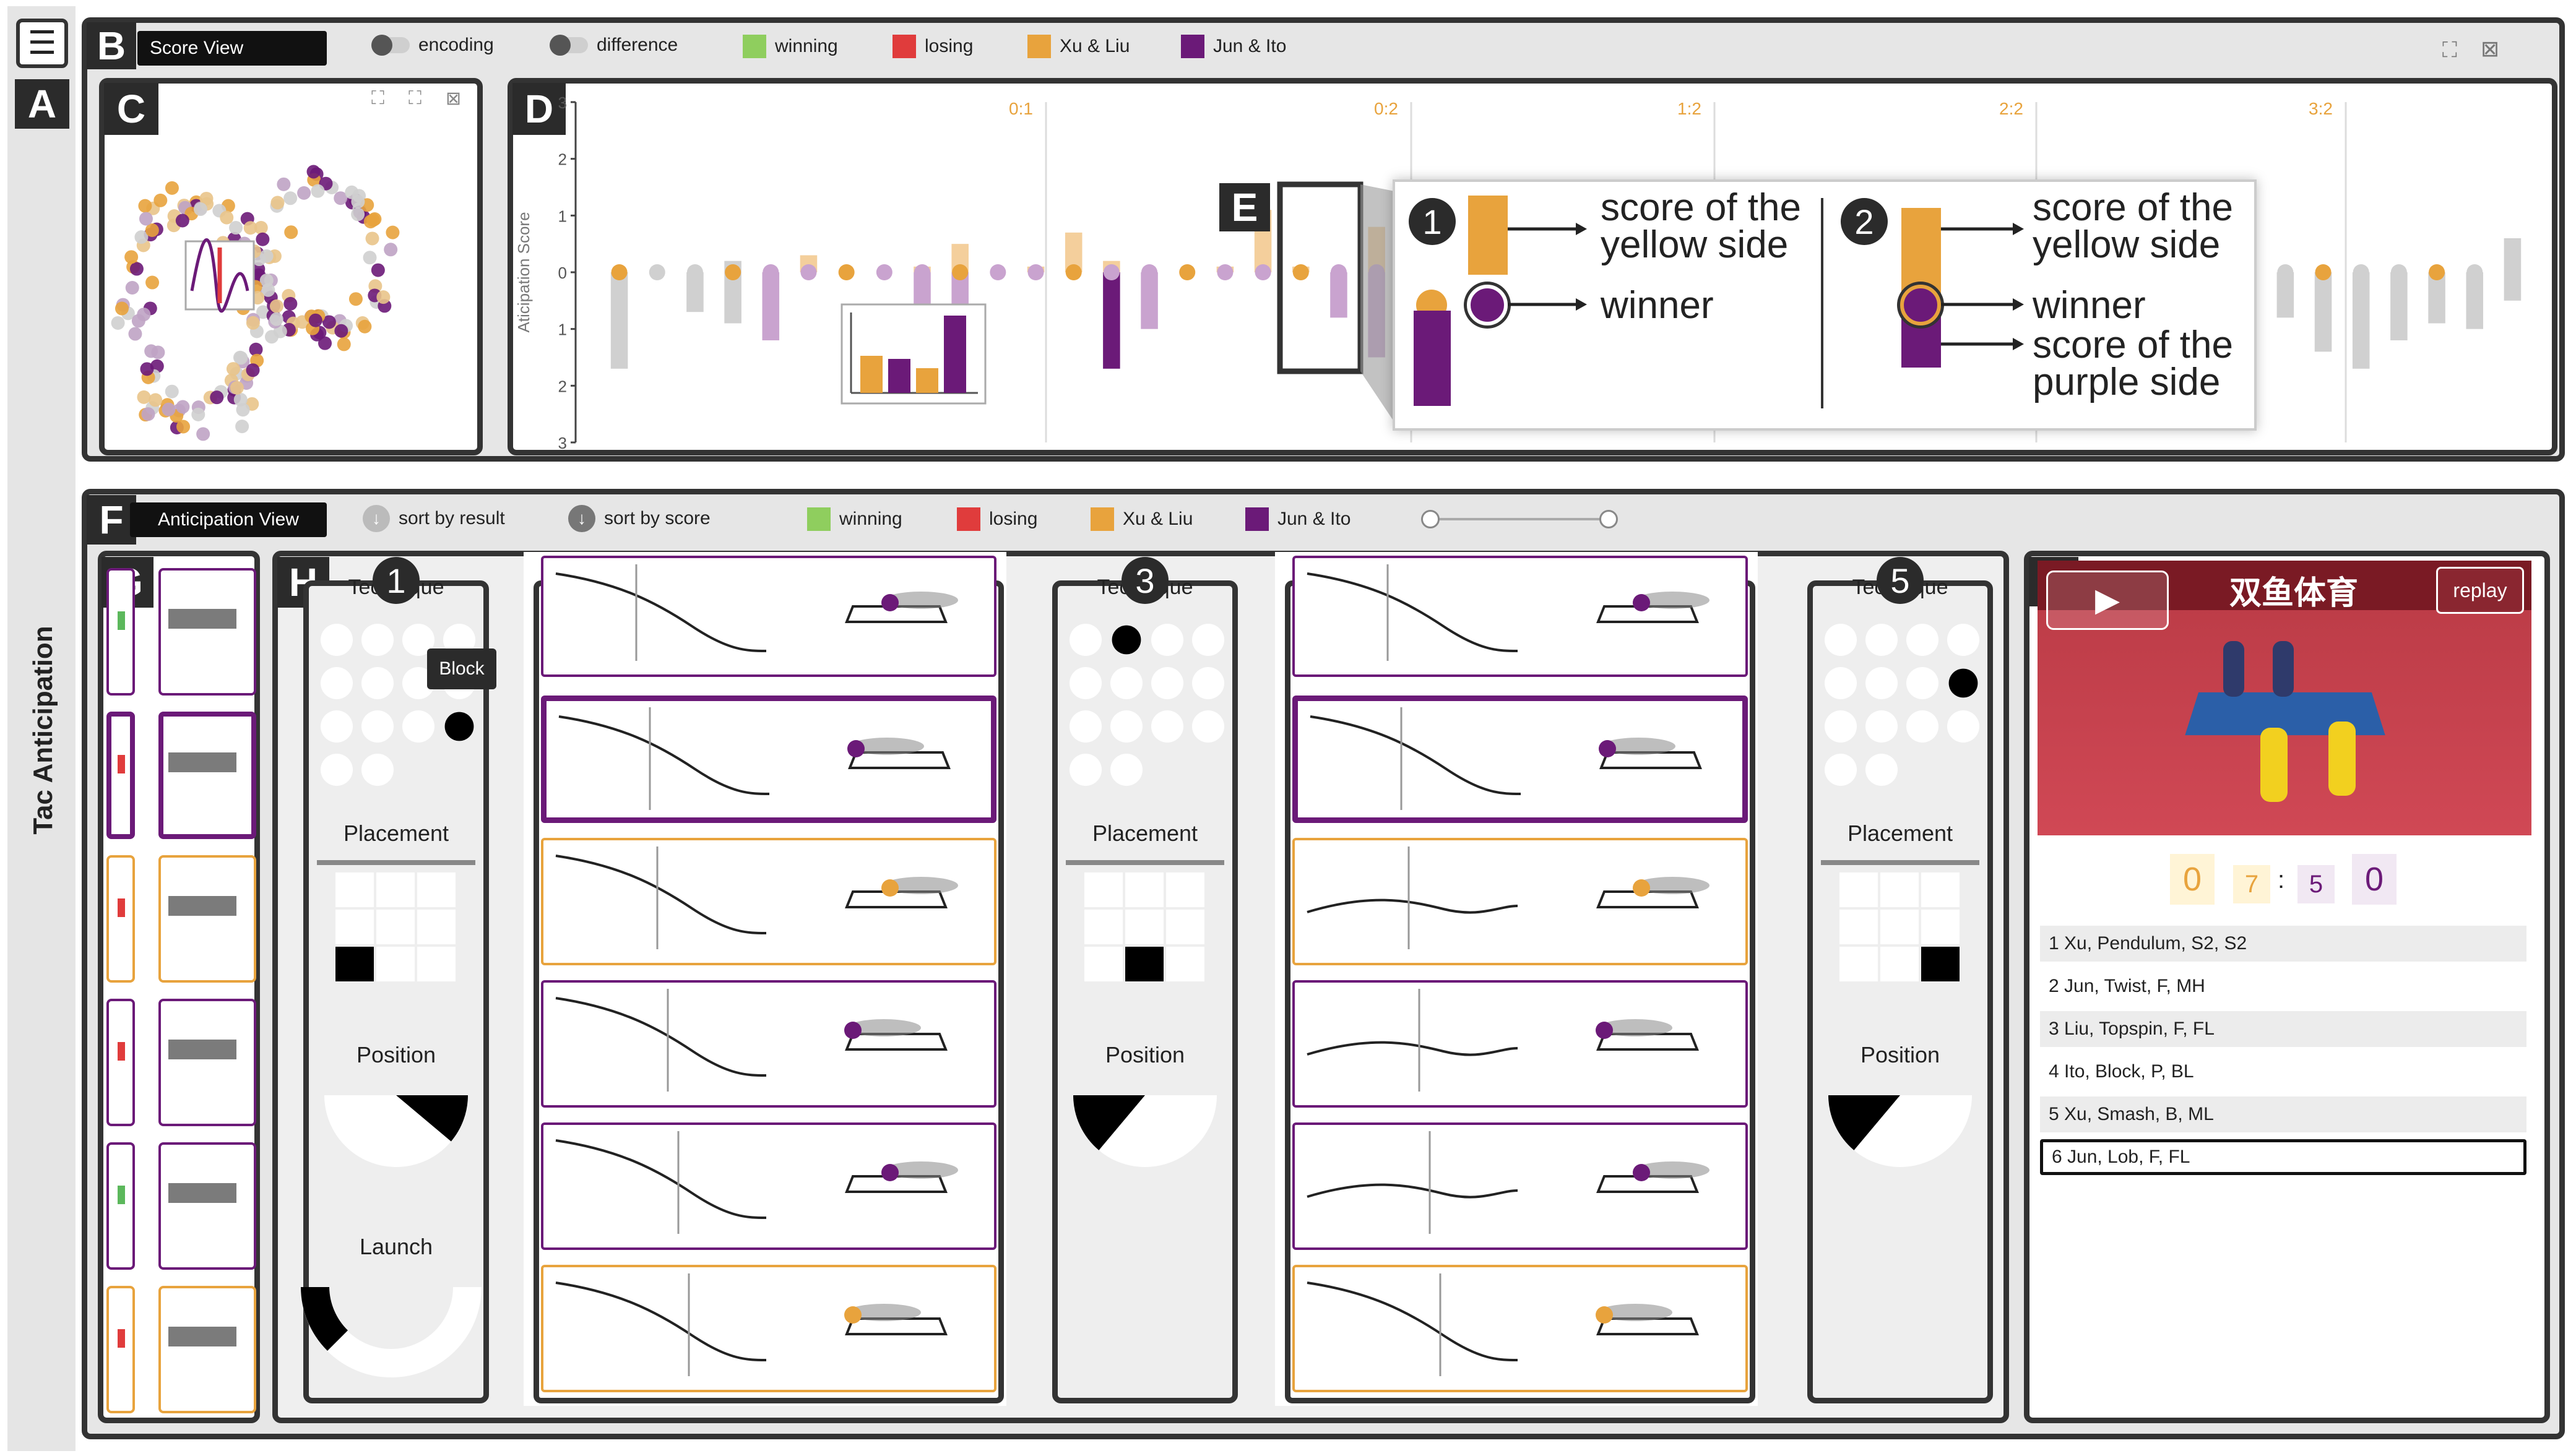  What do you see at coordinates (790, 46) in the screenshot?
I see `legend-winning: winning` at bounding box center [790, 46].